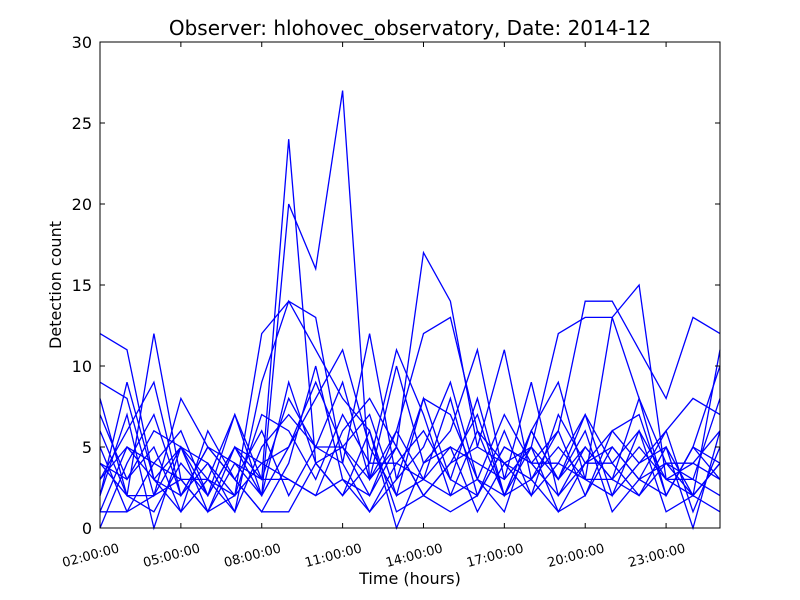 This screenshot has height=600, width=800. I want to click on x-tick-label: 11:00:00, so click(333, 556).